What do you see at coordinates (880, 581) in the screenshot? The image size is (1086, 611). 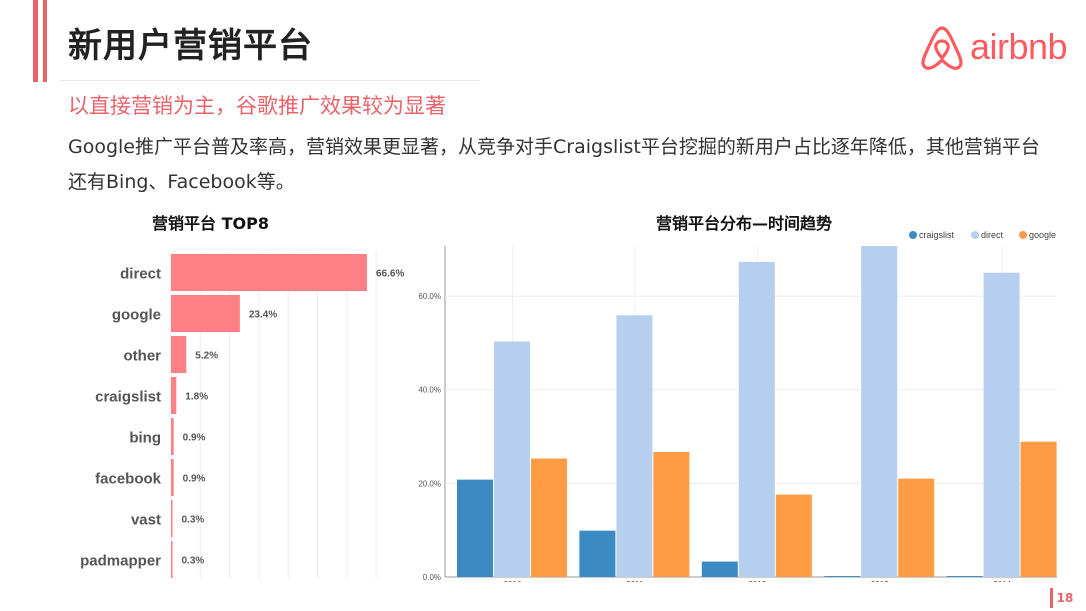 I see `x-tick-label: 2013` at bounding box center [880, 581].